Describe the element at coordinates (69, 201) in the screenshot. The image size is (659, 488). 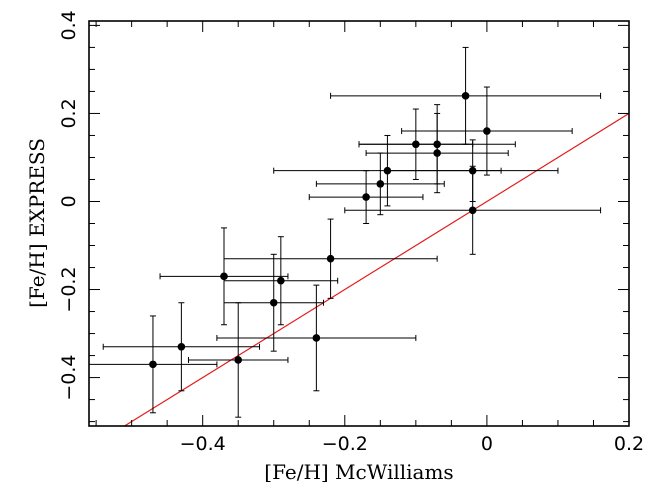
I see `y-tick-label: 0` at that location.